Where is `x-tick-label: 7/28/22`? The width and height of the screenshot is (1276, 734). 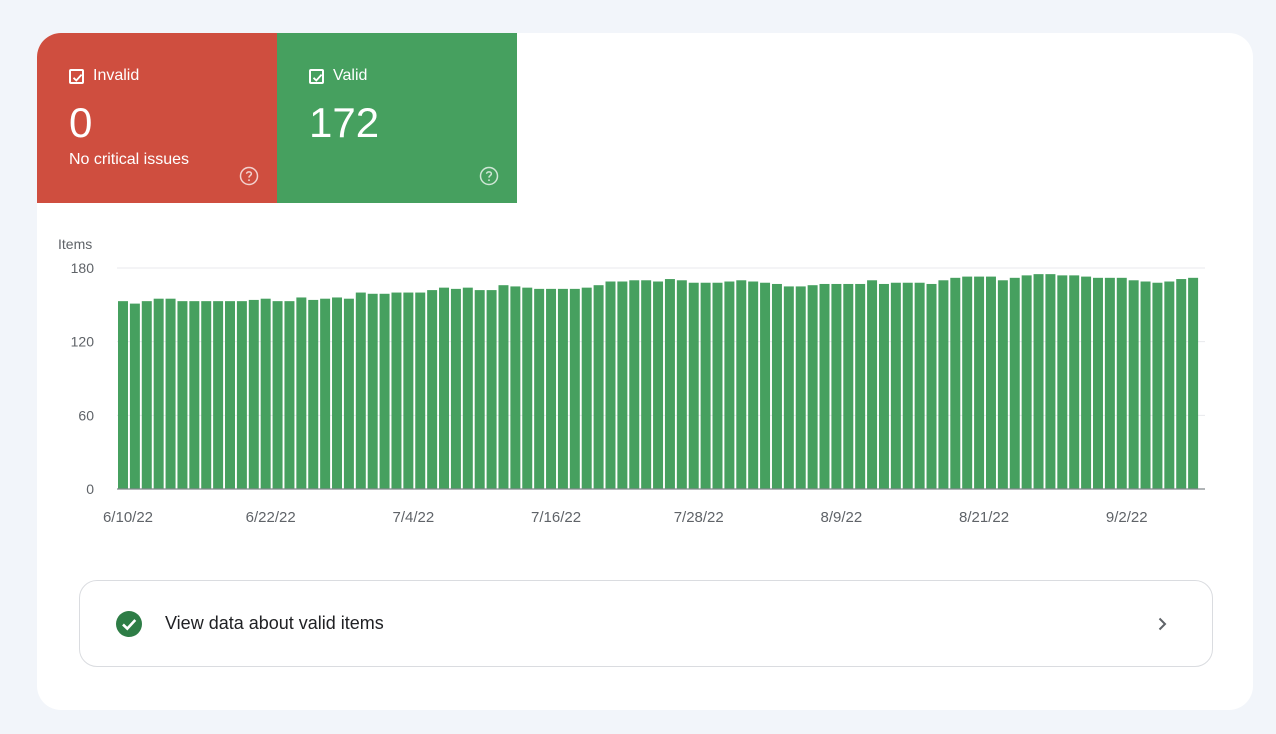 x-tick-label: 7/28/22 is located at coordinates (699, 517).